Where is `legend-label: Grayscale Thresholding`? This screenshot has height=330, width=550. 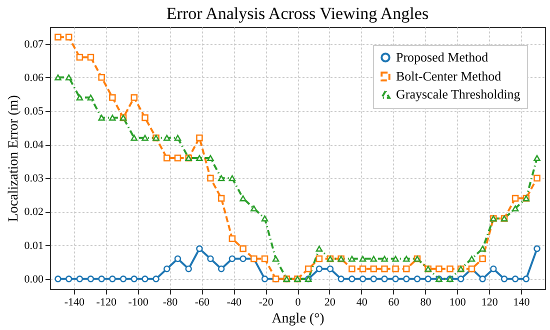
legend-label: Grayscale Thresholding is located at coordinates (458, 94).